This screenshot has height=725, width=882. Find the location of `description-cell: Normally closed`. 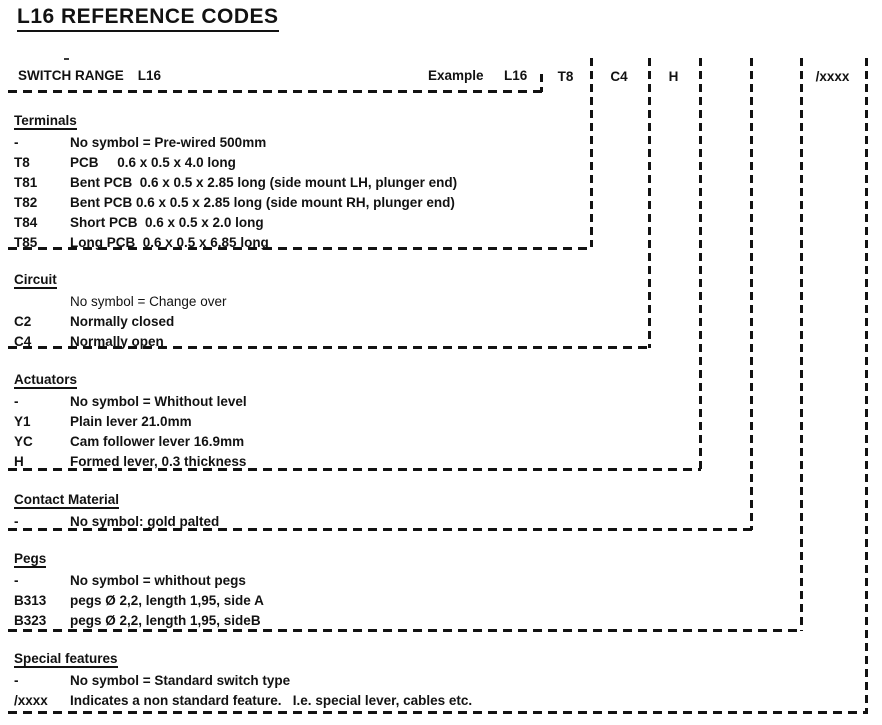

description-cell: Normally closed is located at coordinates (122, 321).